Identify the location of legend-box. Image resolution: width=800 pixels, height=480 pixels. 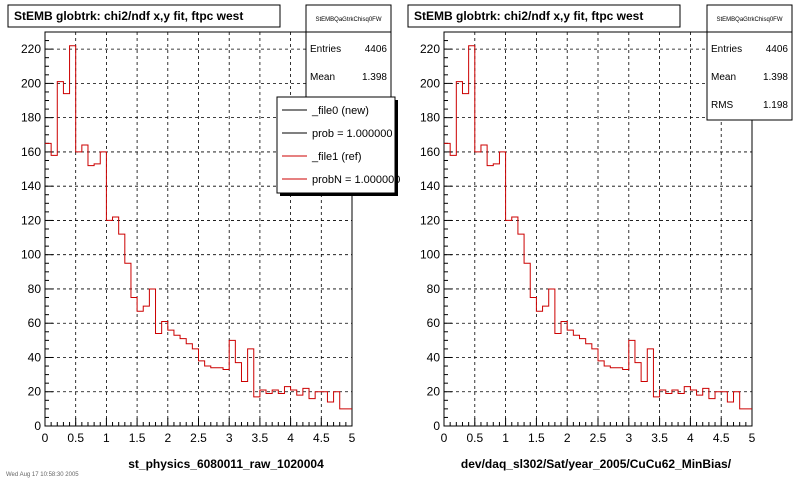
(336, 145).